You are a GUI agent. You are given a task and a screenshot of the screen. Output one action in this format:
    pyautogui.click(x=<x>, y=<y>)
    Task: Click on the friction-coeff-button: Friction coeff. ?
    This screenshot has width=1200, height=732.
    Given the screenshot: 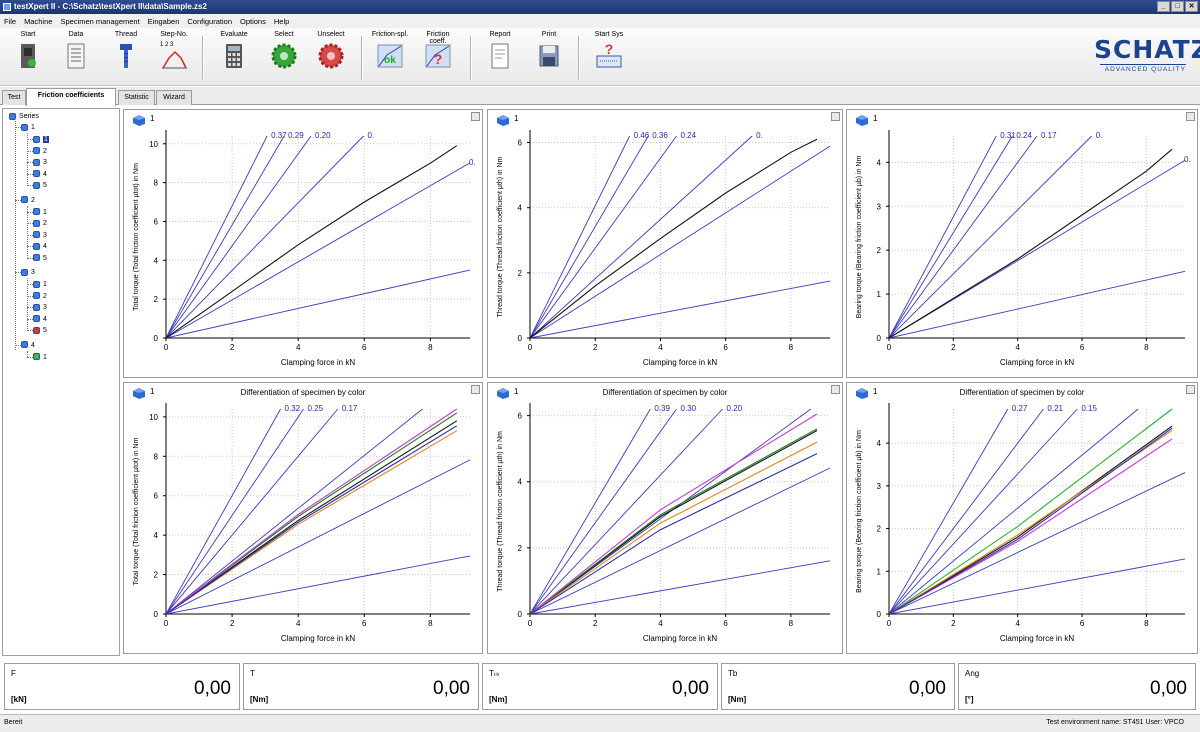 What is the action you would take?
    pyautogui.click(x=438, y=51)
    